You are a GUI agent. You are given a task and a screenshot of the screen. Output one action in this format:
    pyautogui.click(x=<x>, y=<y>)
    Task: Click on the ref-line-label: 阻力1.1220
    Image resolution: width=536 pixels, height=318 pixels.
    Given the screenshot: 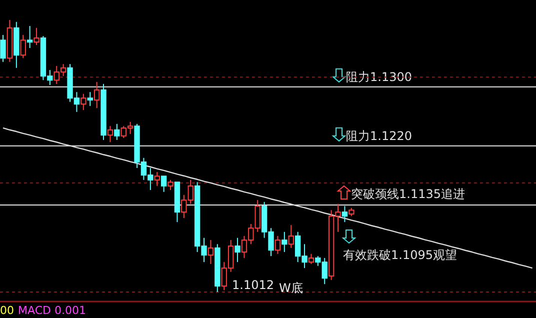 What is the action you would take?
    pyautogui.click(x=379, y=135)
    